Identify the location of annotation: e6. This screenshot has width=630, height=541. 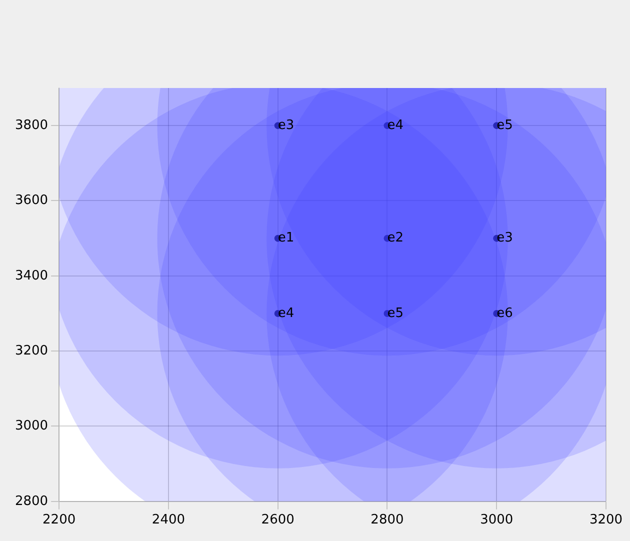
(504, 313).